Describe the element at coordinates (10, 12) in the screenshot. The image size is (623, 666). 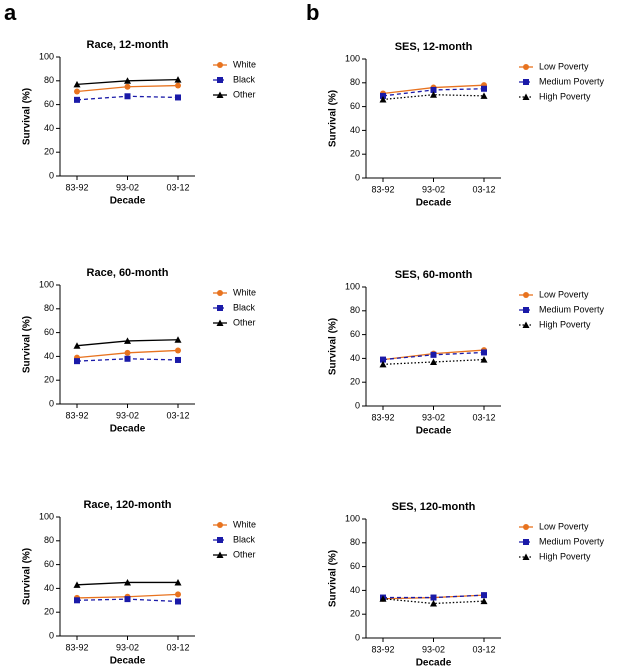
I see `panel-label: a` at that location.